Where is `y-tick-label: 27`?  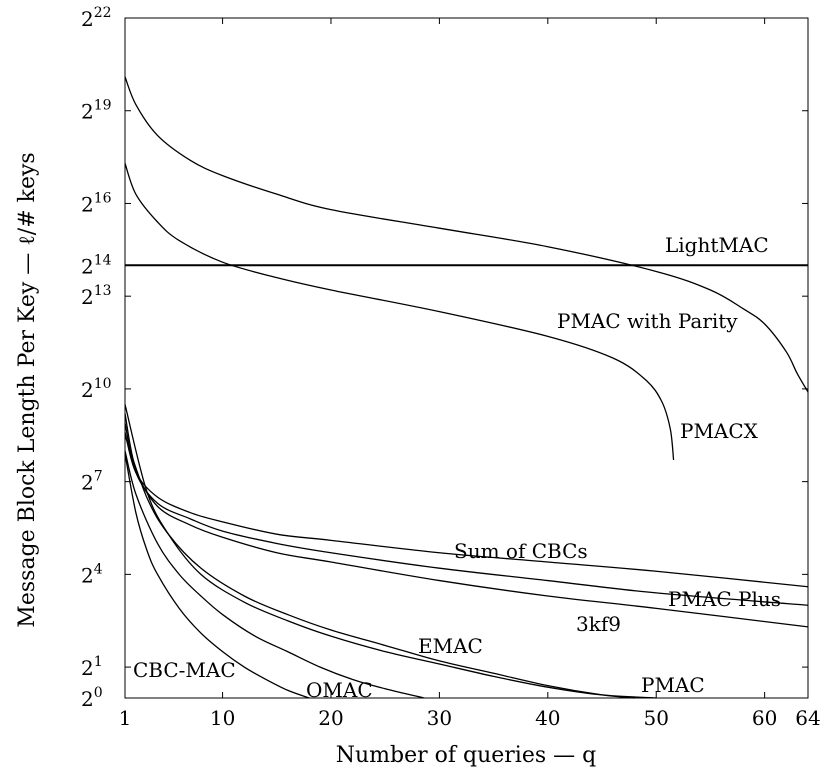
y-tick-label: 27 is located at coordinates (92, 482).